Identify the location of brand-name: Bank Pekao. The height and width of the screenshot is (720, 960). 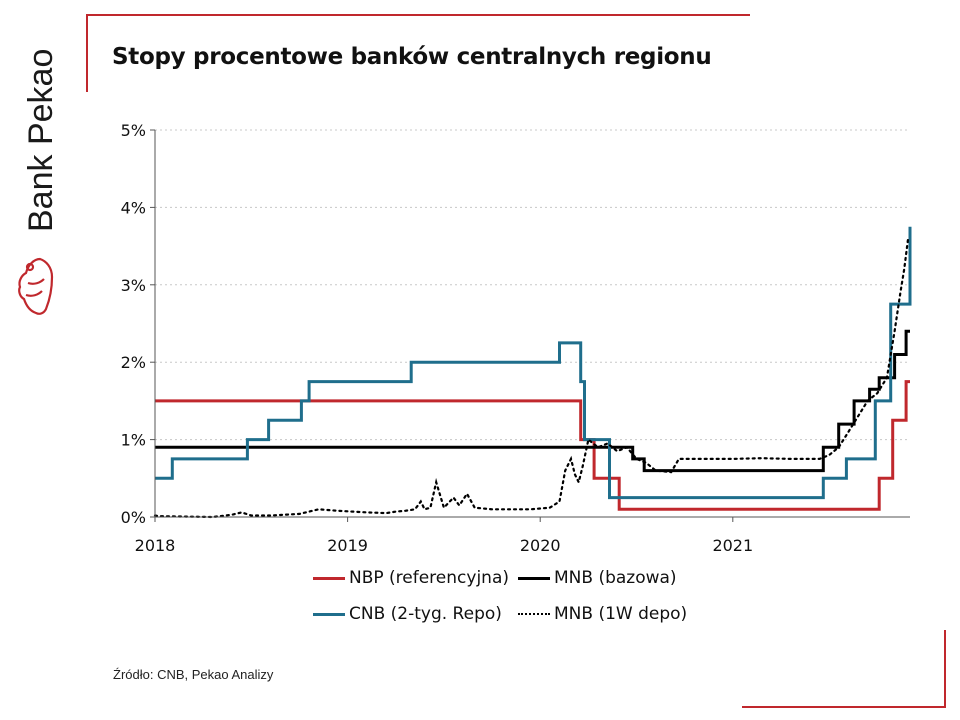
(41, 140).